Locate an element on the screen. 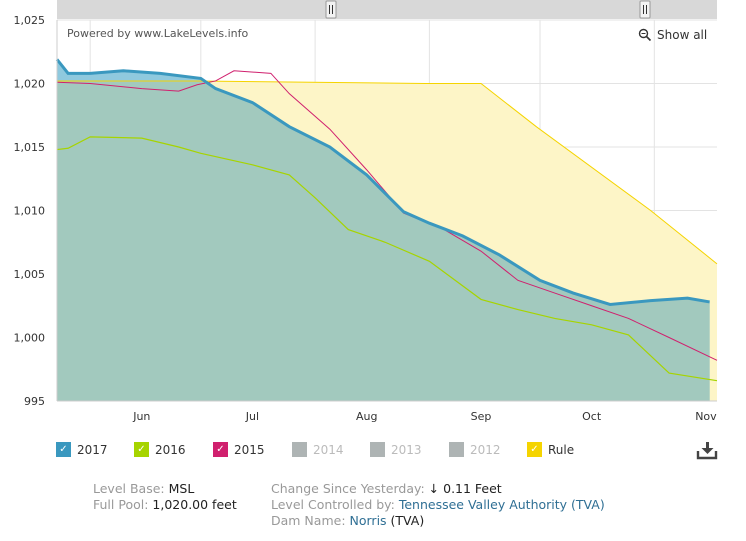 The width and height of the screenshot is (746, 541). controlled-link: Tennessee Valley Authority (TVA) is located at coordinates (501, 504).